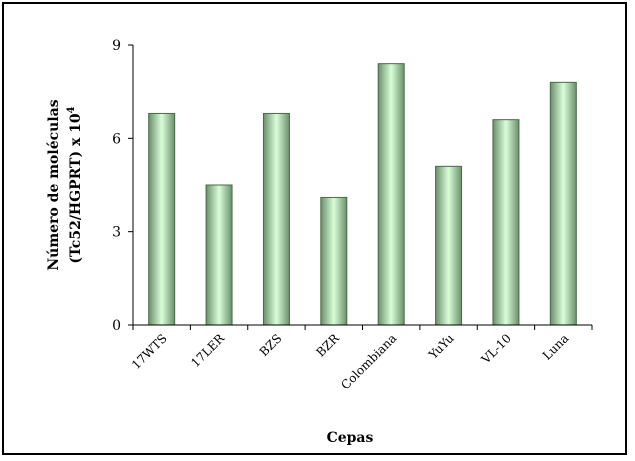  What do you see at coordinates (334, 261) in the screenshot?
I see `bar-bzr` at bounding box center [334, 261].